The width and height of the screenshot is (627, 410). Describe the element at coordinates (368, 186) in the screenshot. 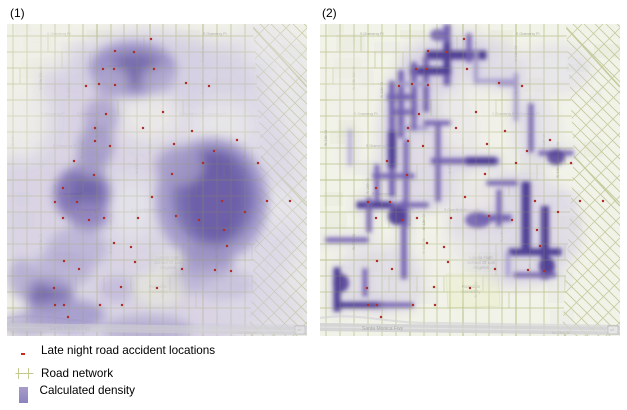

I see `svg-text: W 26th St` at that location.